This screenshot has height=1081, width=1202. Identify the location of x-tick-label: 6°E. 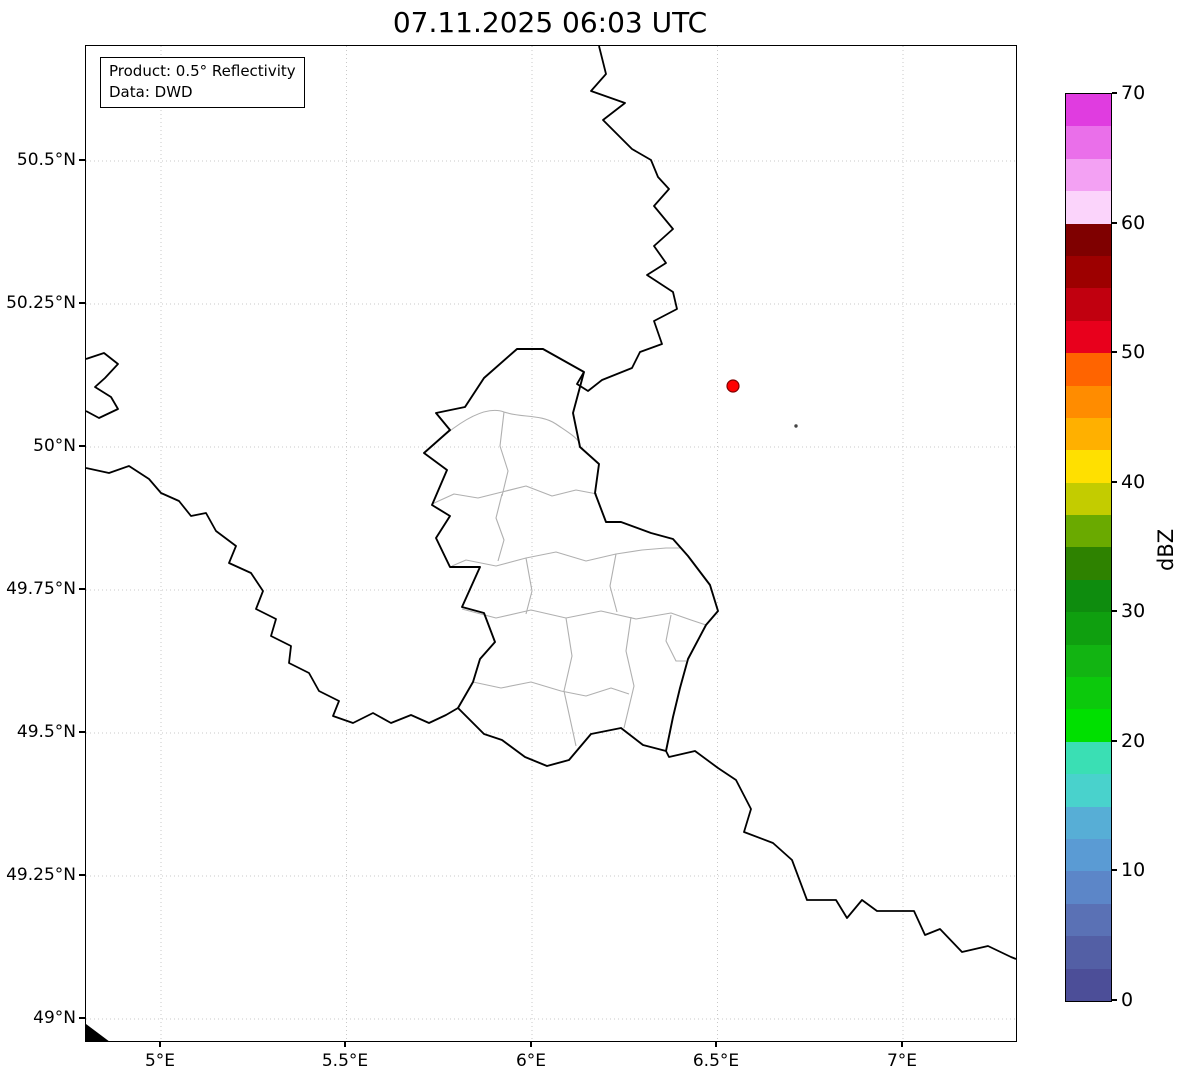
(531, 1061).